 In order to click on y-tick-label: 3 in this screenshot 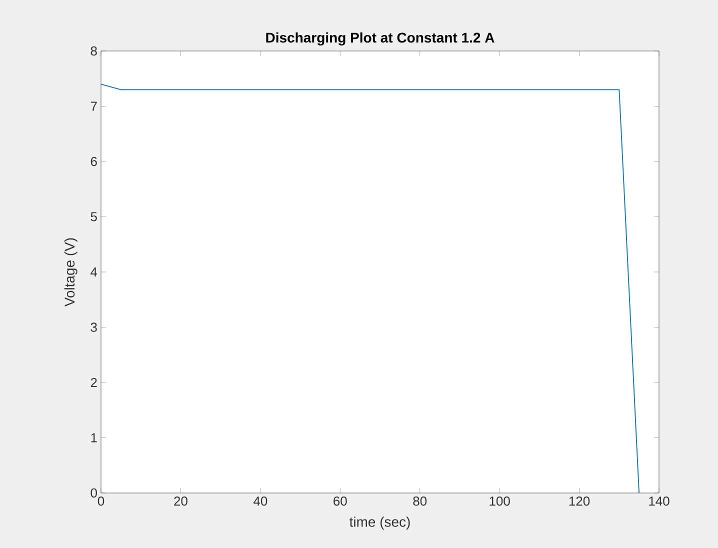, I will do `click(93, 327)`.